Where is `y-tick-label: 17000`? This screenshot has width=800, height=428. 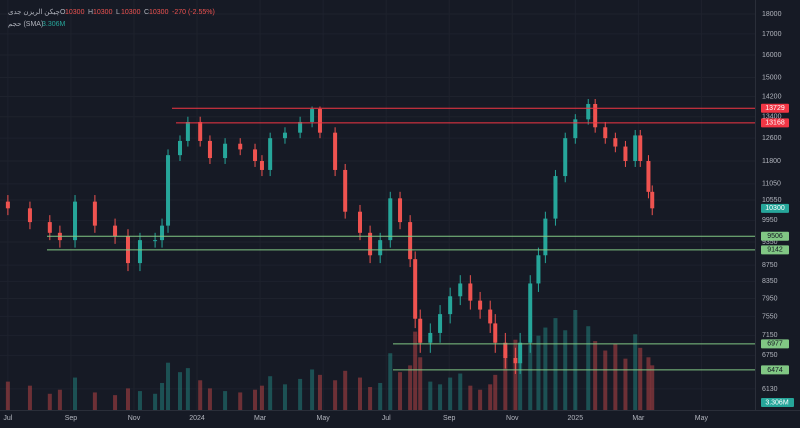
y-tick-label: 17000 is located at coordinates (772, 34).